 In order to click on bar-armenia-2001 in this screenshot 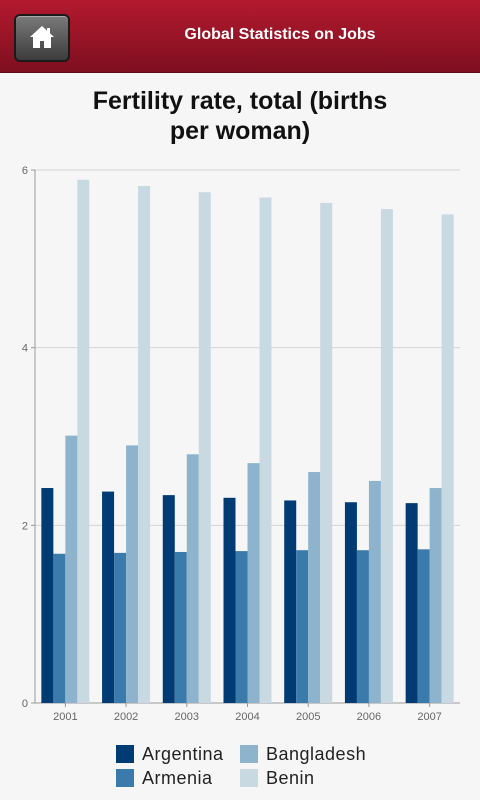, I will do `click(59, 628)`.